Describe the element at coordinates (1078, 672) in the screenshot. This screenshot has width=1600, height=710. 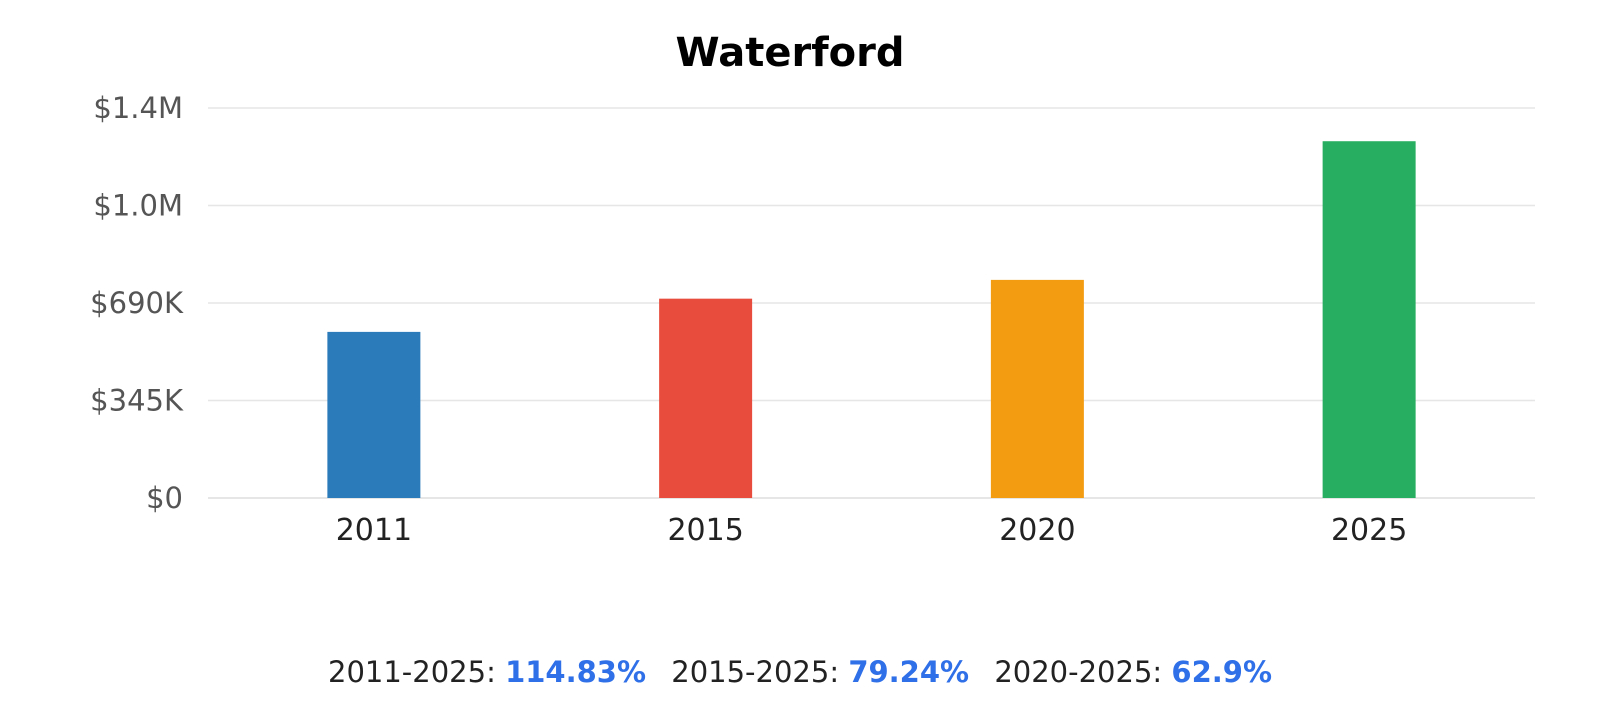
I see `growth-period-label: 2020-2025:` at that location.